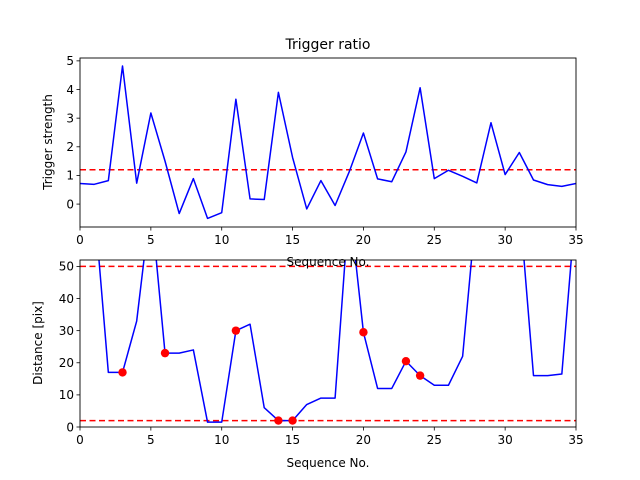 This screenshot has height=480, width=640. What do you see at coordinates (292, 440) in the screenshot?
I see `bottom-chart-x-tick-label: 15` at bounding box center [292, 440].